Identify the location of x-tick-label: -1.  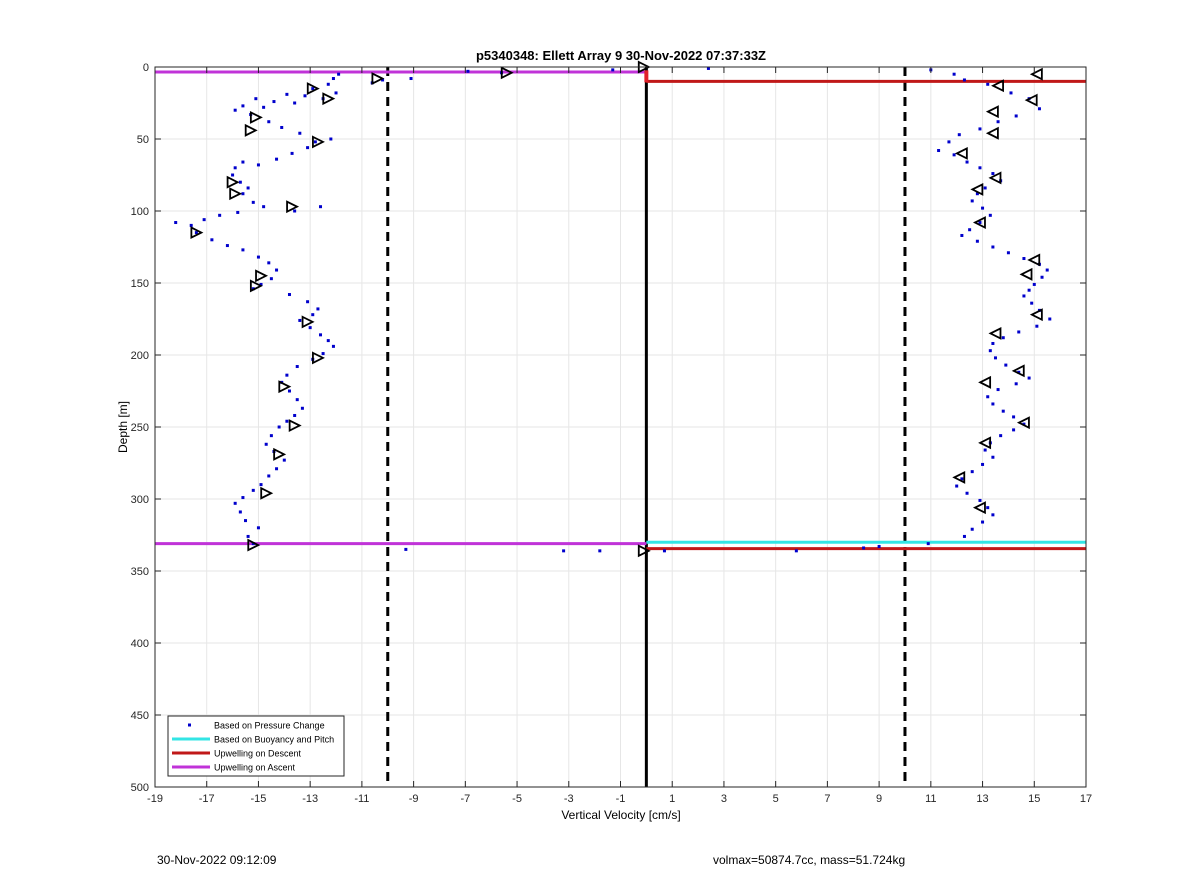
(621, 799).